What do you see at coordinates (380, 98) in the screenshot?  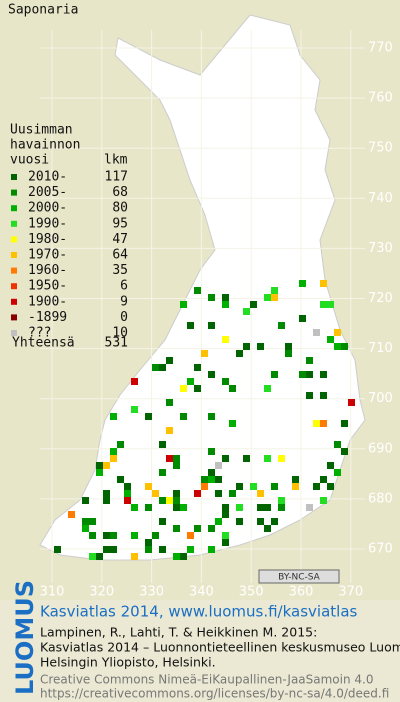 I see `y-tick-label: 760` at bounding box center [380, 98].